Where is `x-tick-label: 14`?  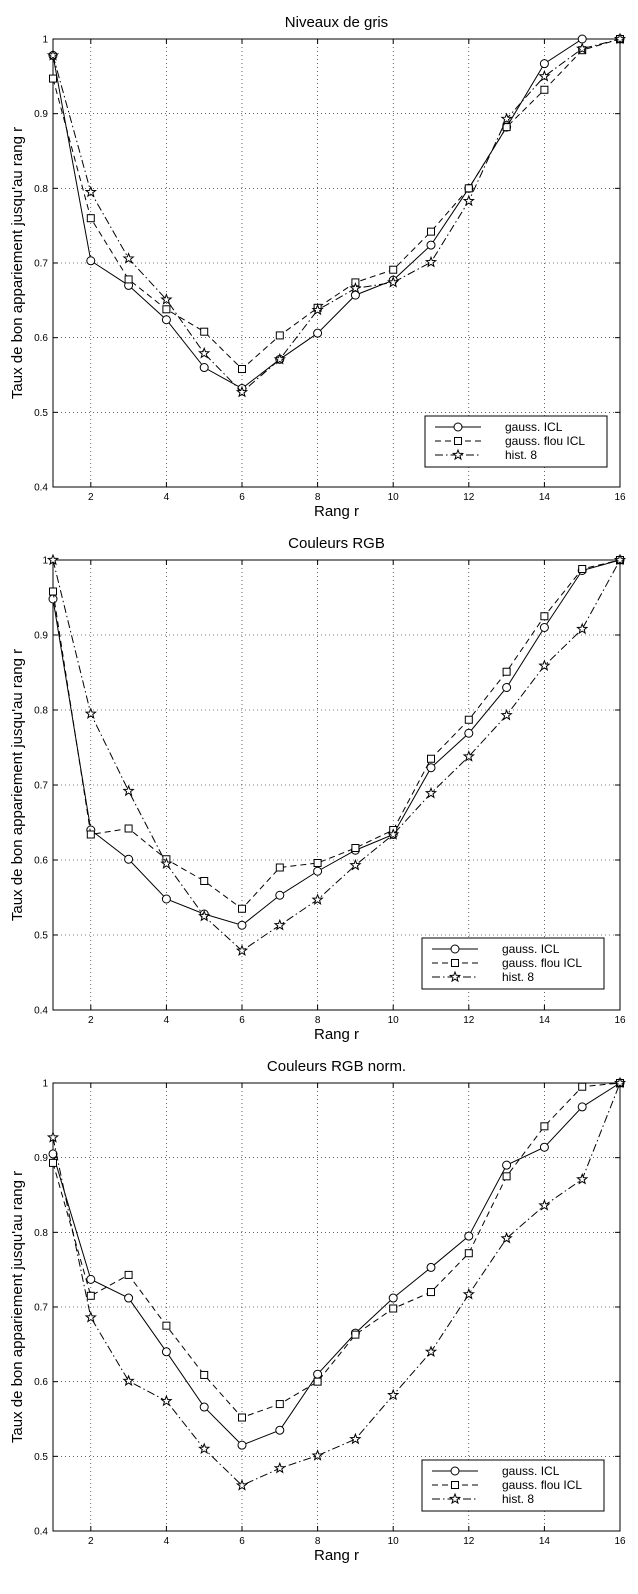 x-tick-label: 14 is located at coordinates (545, 1020).